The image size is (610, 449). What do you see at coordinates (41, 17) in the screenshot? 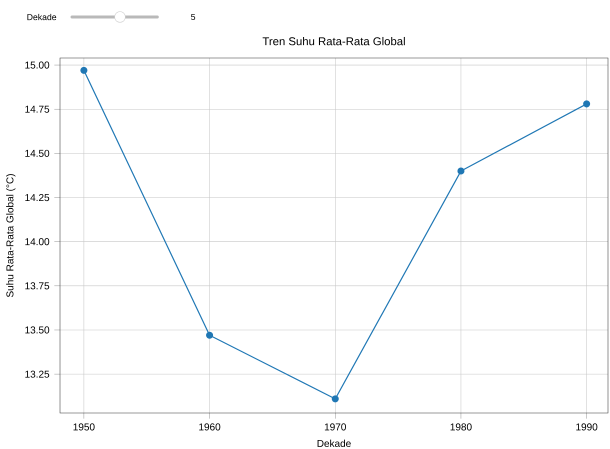
I see `text: Dekade` at bounding box center [41, 17].